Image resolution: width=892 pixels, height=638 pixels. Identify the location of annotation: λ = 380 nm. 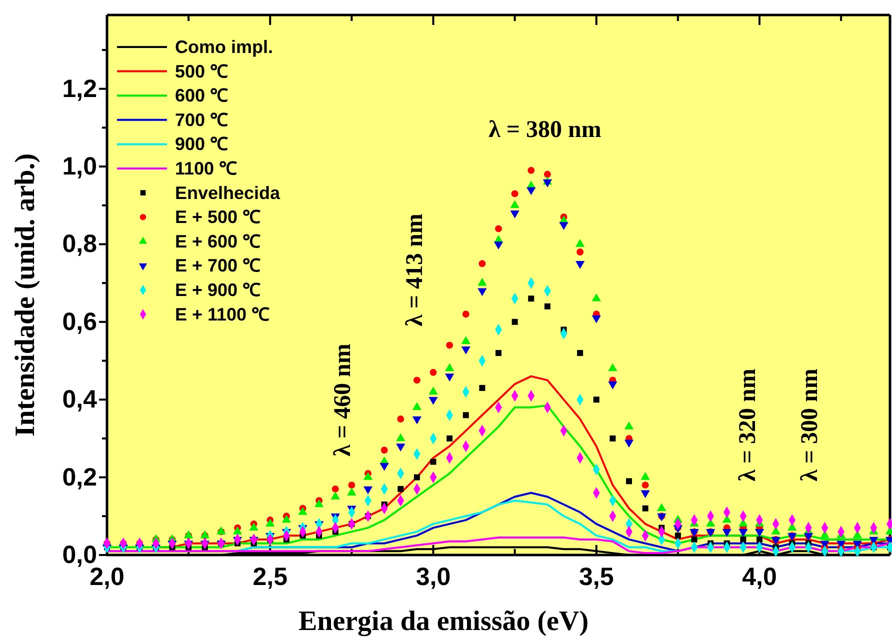
(545, 130).